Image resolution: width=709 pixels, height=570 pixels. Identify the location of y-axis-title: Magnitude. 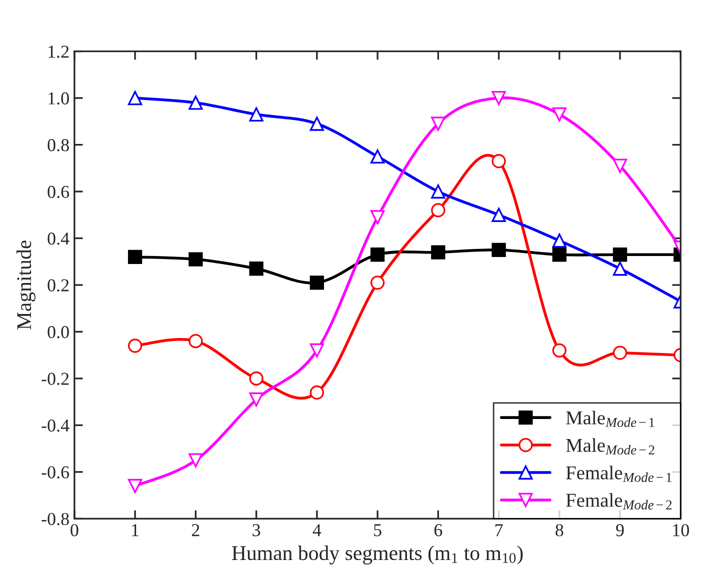
(26, 285).